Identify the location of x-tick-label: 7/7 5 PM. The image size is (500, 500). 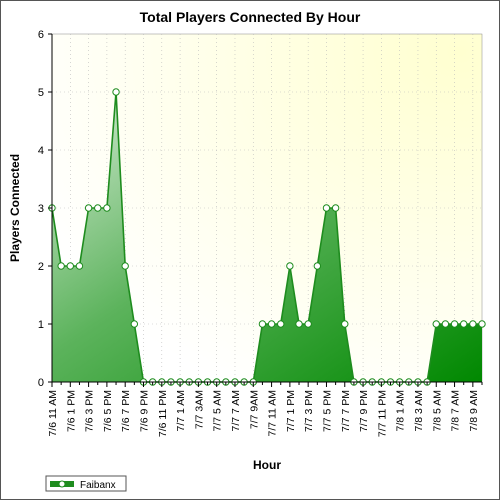
(327, 411).